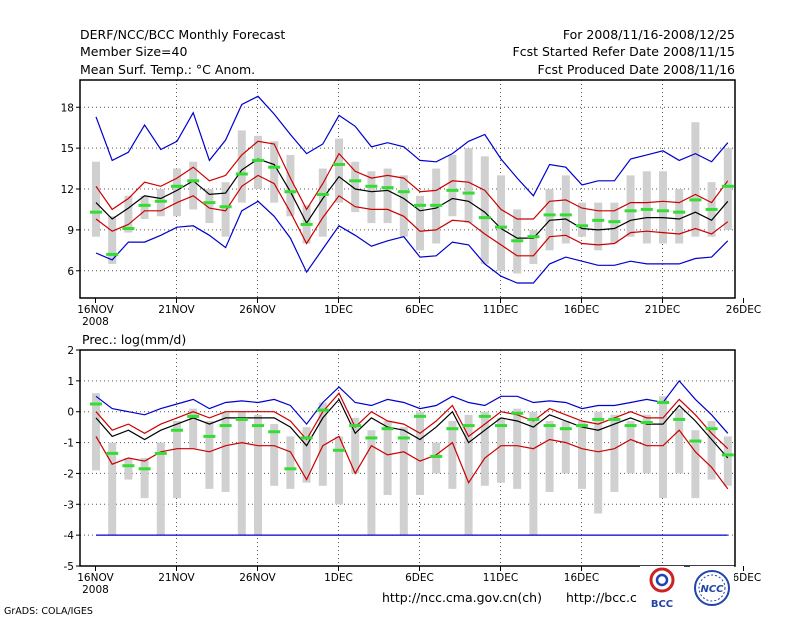 The width and height of the screenshot is (800, 618). Describe the element at coordinates (182, 34) in the screenshot. I see `header-title: DERF/NCC/BCC Monthly Forecast` at that location.